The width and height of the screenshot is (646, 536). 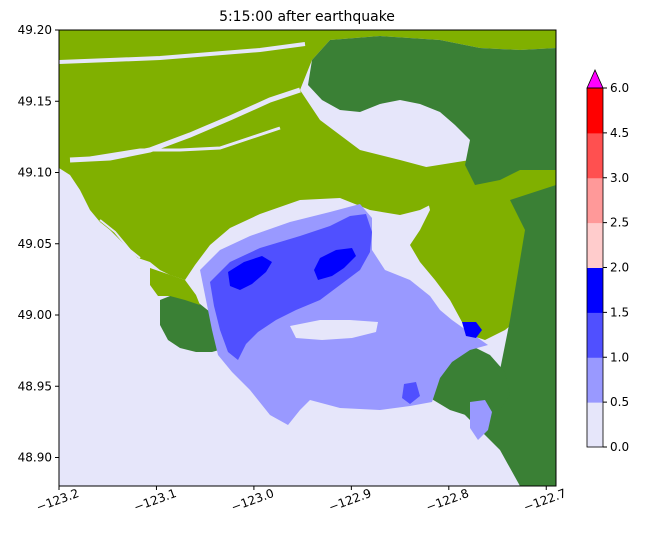 I want to click on peninsula-low, so click(x=175, y=286).